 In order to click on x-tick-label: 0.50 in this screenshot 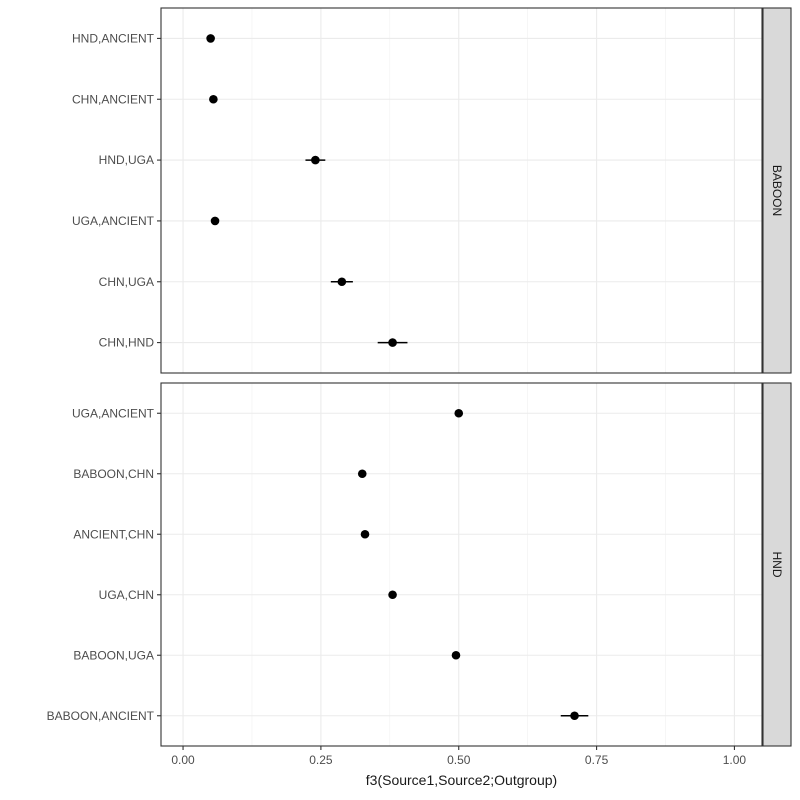, I will do `click(459, 760)`.